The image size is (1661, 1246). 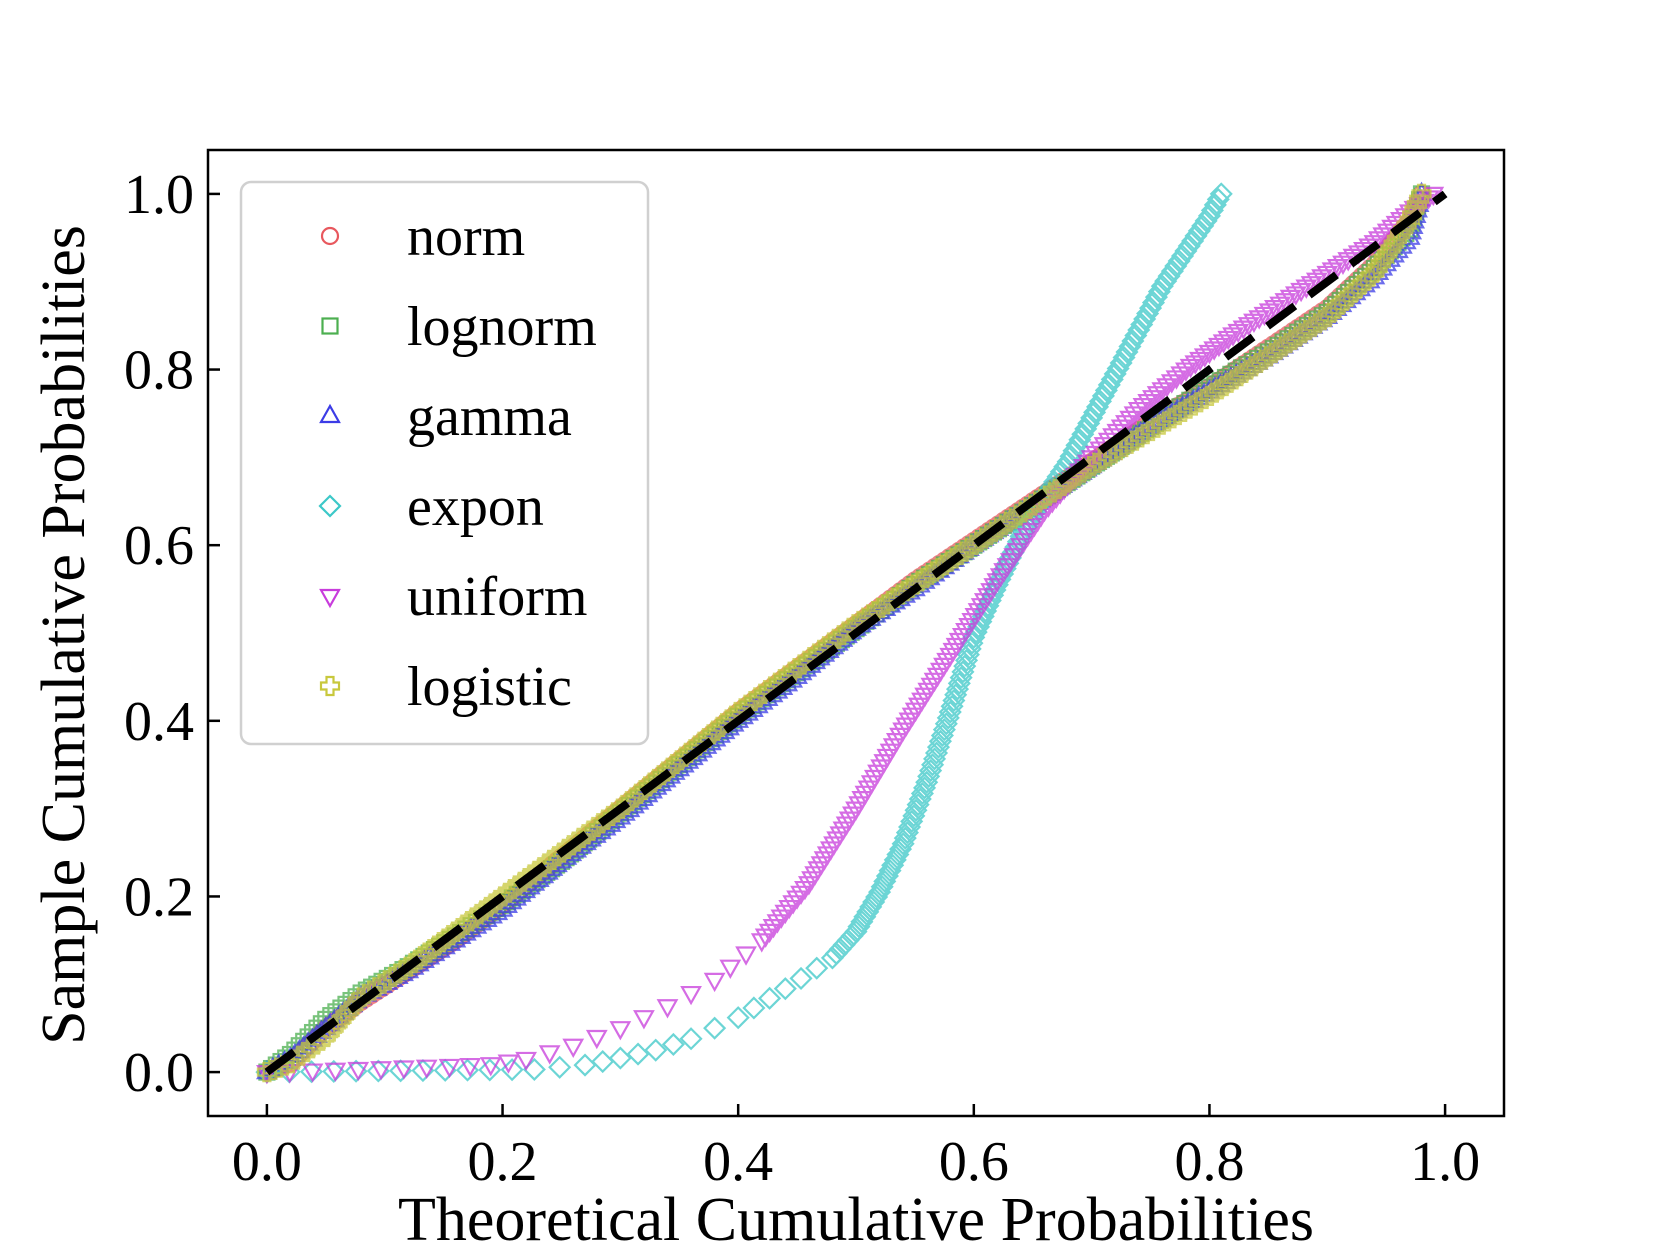 I want to click on x-axis-ticks: 0.0 0.2 0.4 0.6 0.8 1.0, so click(x=856, y=1148).